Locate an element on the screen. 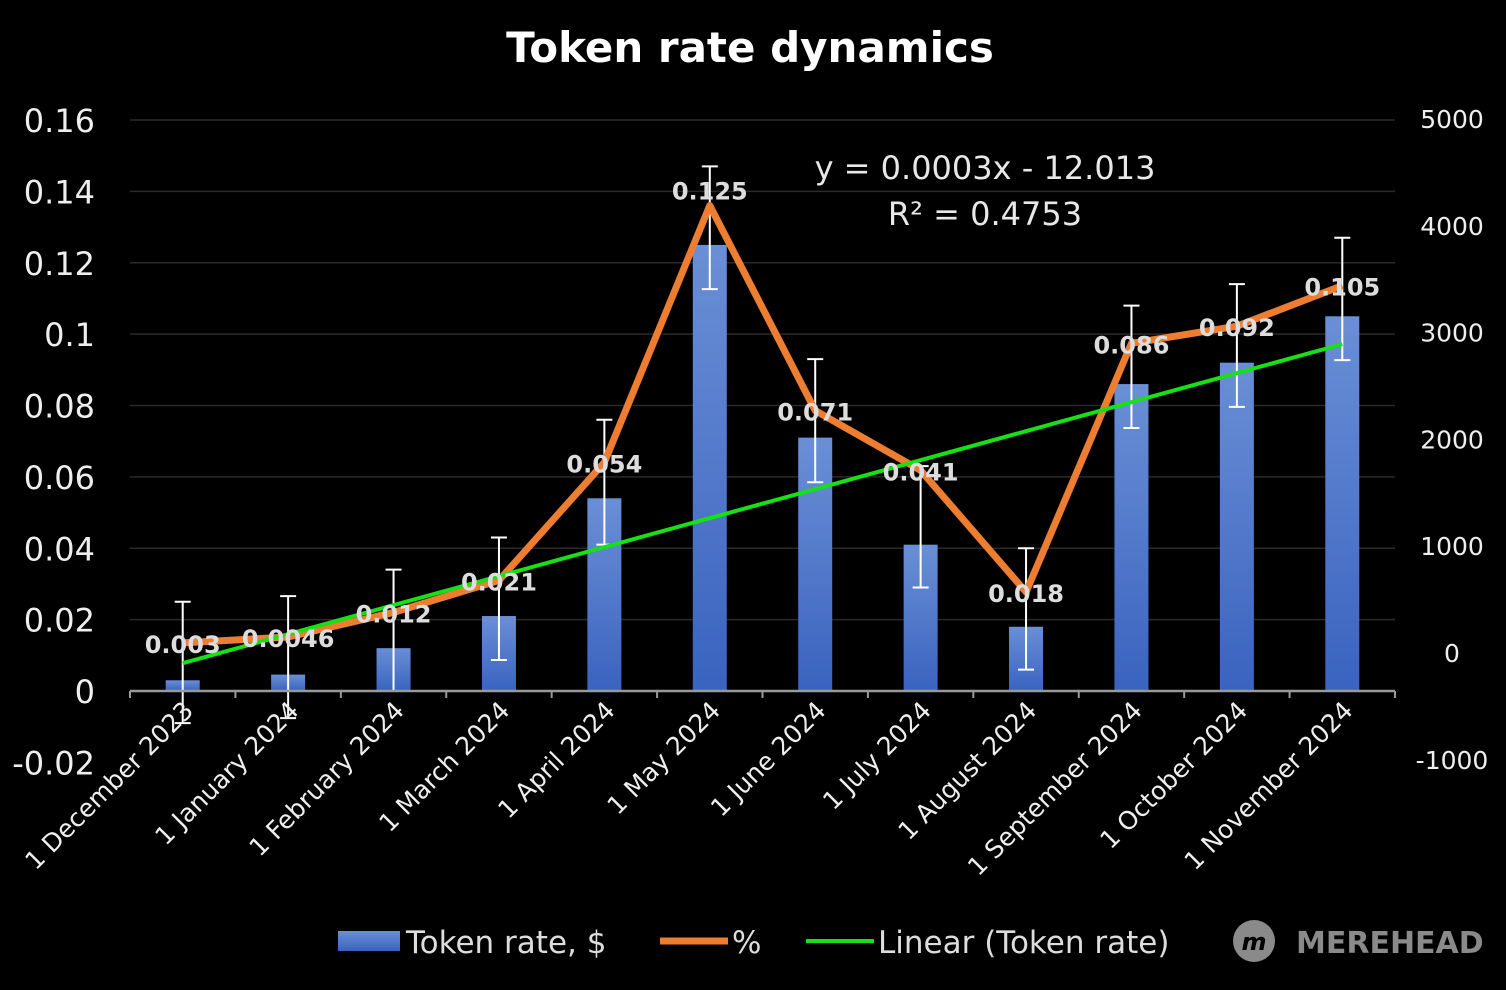 This screenshot has height=990, width=1506. svg-text: m is located at coordinates (1253, 942).